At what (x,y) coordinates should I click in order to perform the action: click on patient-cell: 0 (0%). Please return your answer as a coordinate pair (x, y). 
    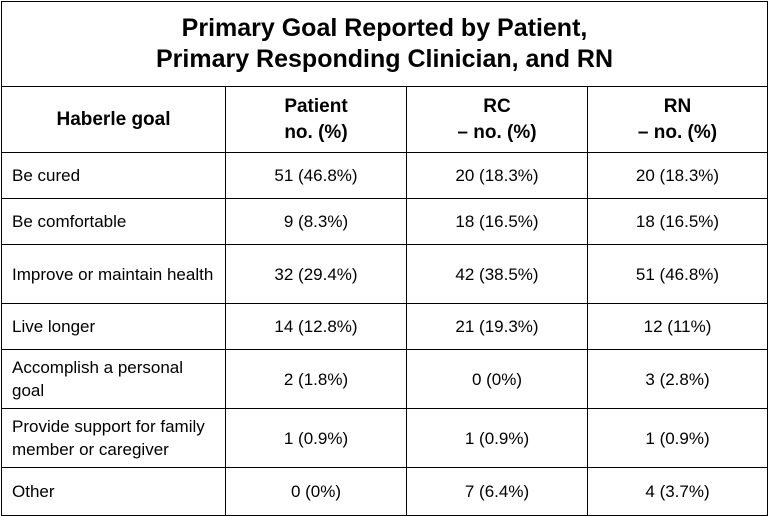
    Looking at the image, I should click on (316, 491).